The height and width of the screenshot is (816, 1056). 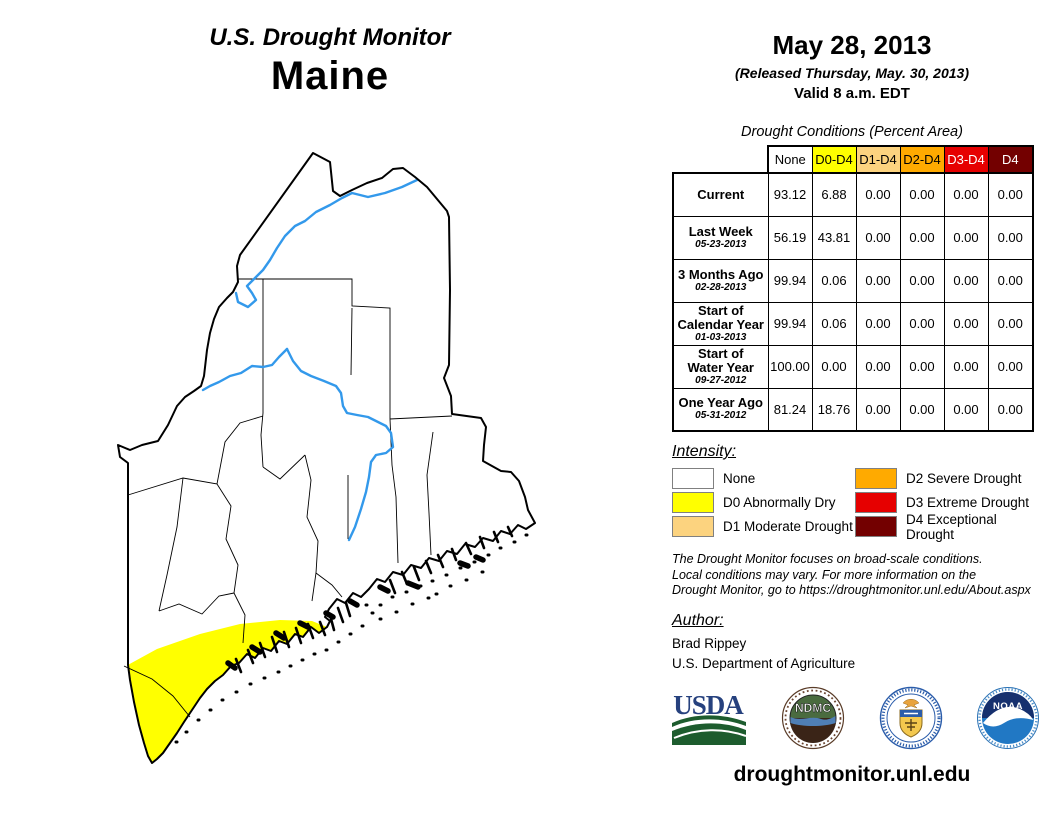 What do you see at coordinates (720, 237) in the screenshot?
I see `row-label: Last Week 05-23-2013` at bounding box center [720, 237].